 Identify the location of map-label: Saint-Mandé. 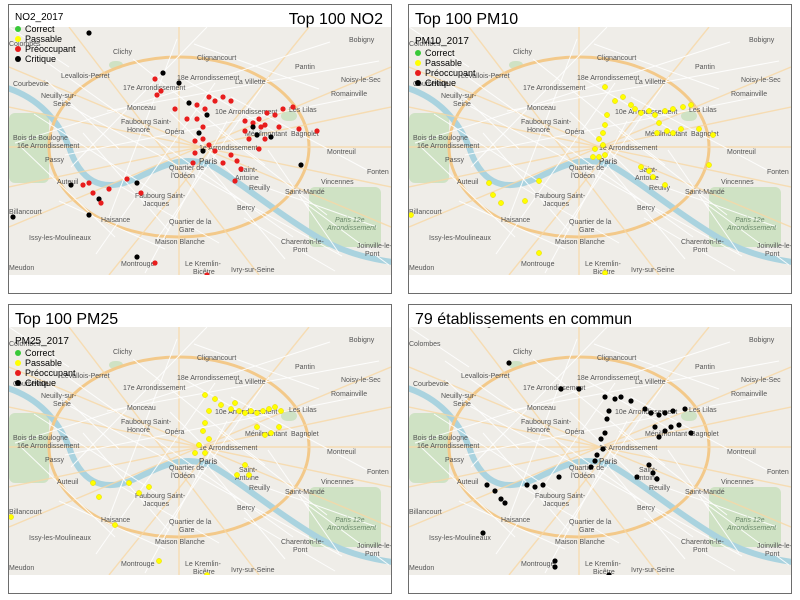
(705, 492).